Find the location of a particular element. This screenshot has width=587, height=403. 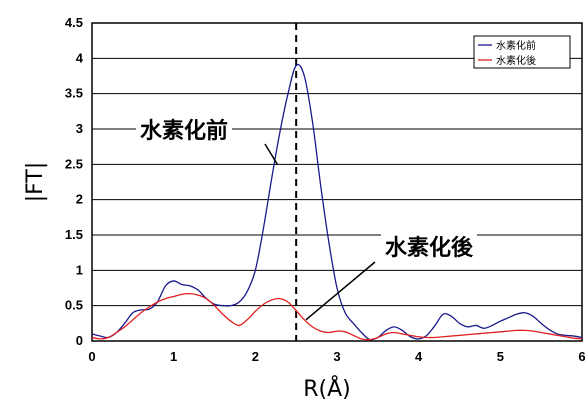

x-tick-labels: 0 1 2 3 4 5 6 is located at coordinates (336, 356).